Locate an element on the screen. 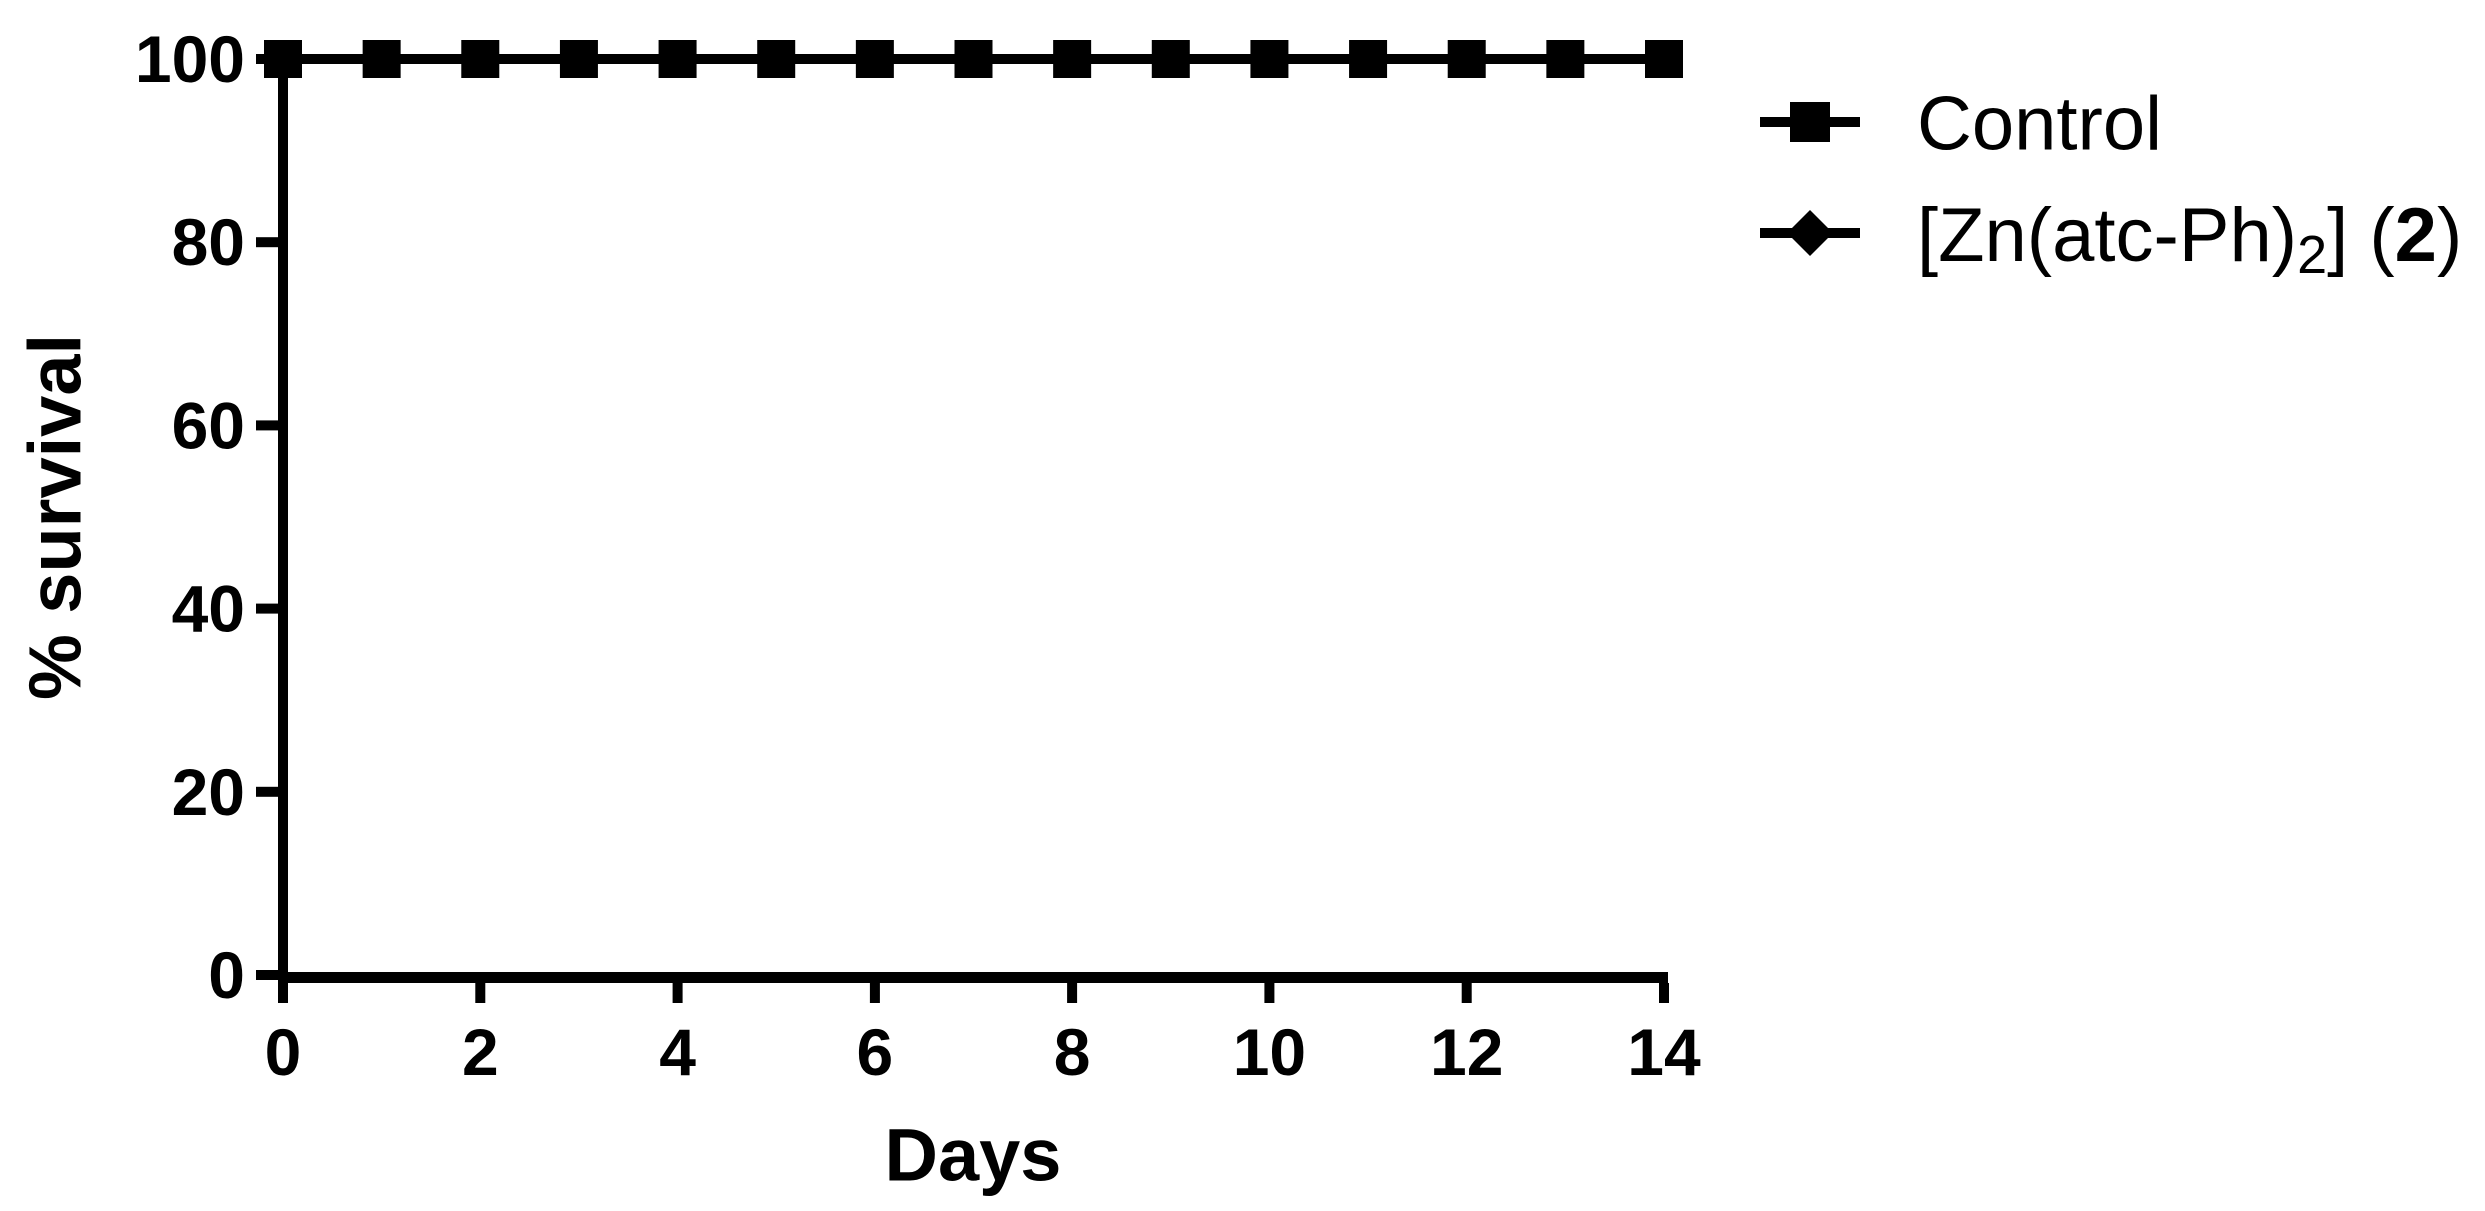  series-layer is located at coordinates (973, 59).